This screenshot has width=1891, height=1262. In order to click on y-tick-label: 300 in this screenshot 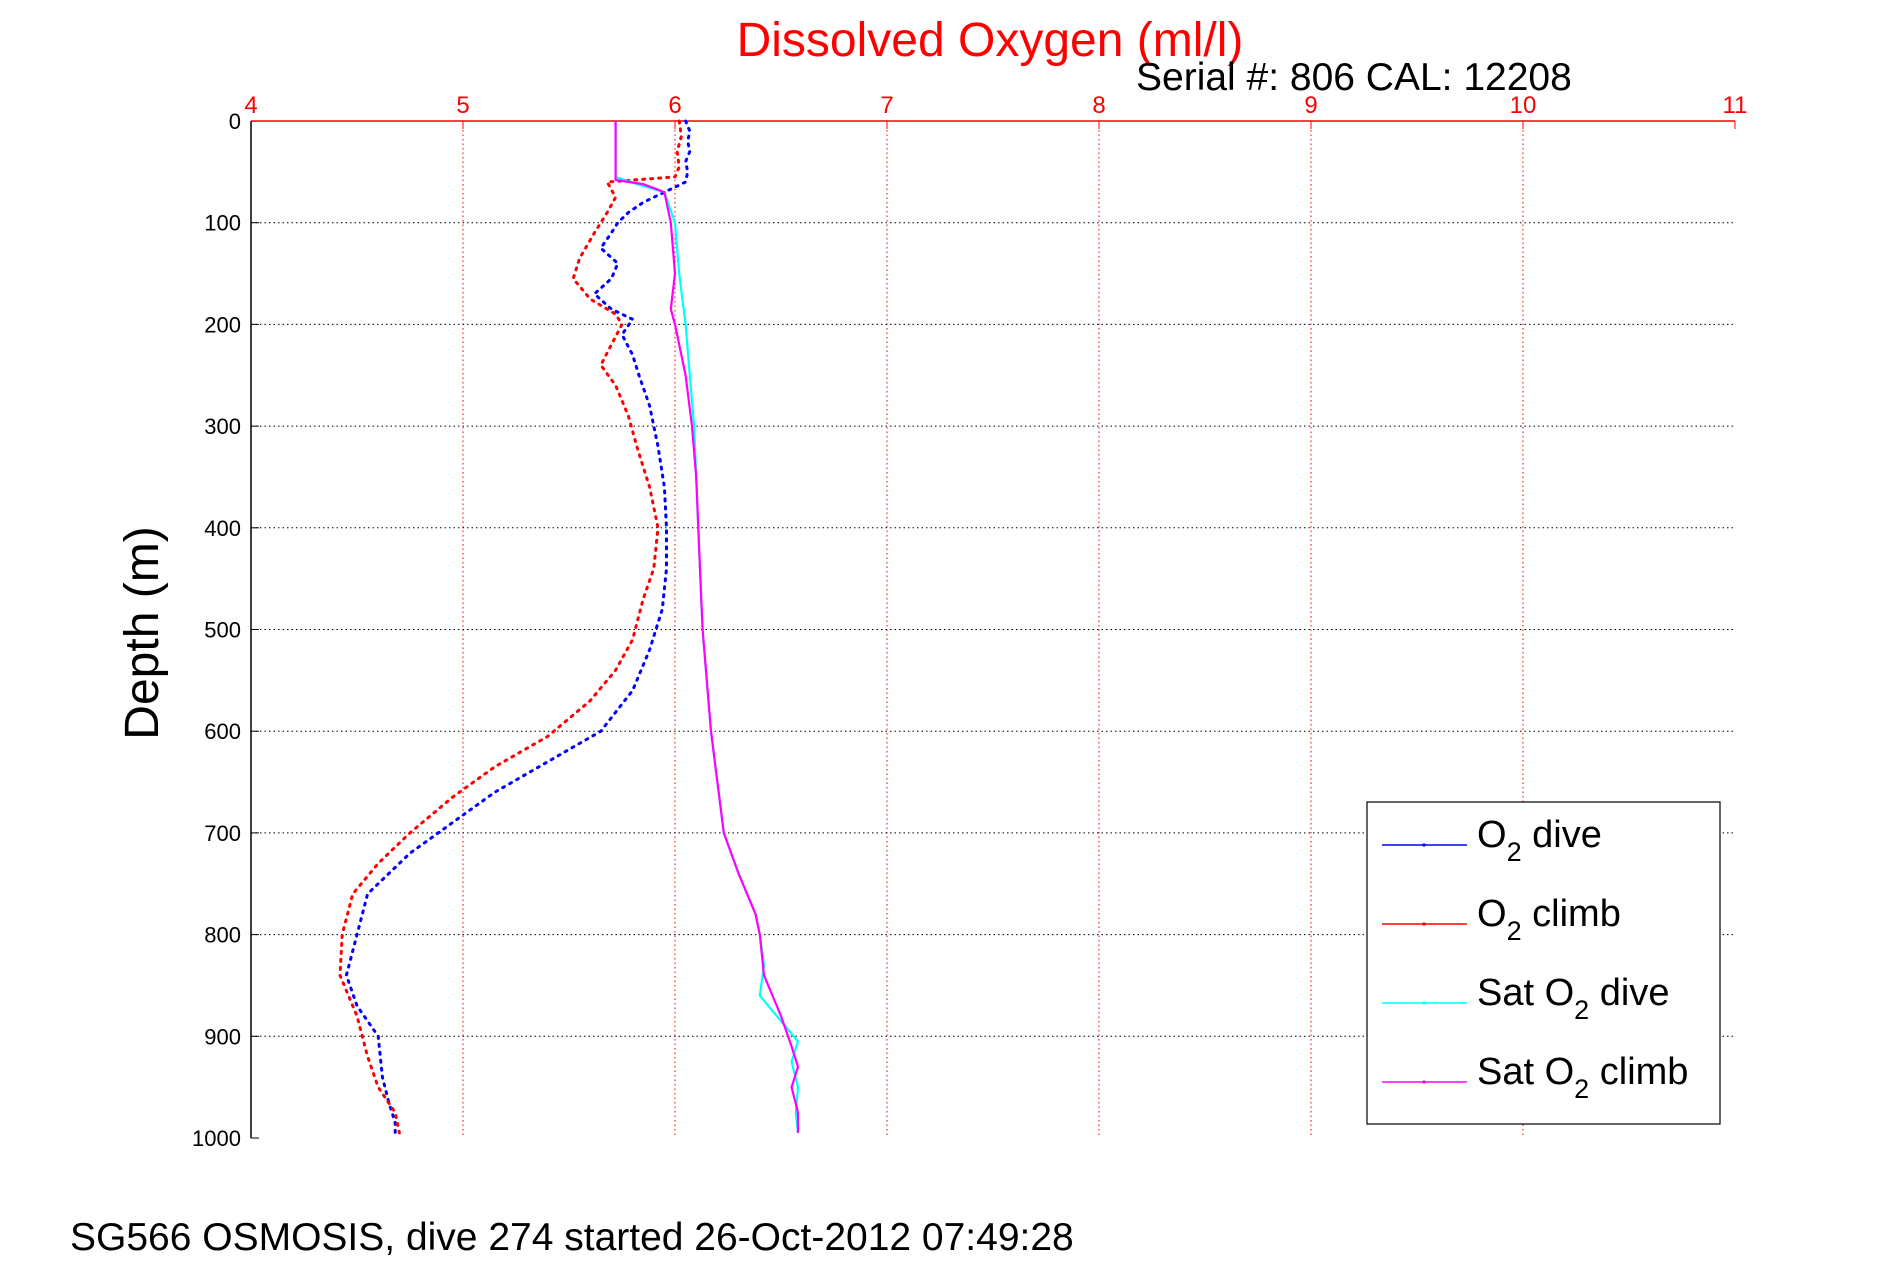, I will do `click(222, 426)`.